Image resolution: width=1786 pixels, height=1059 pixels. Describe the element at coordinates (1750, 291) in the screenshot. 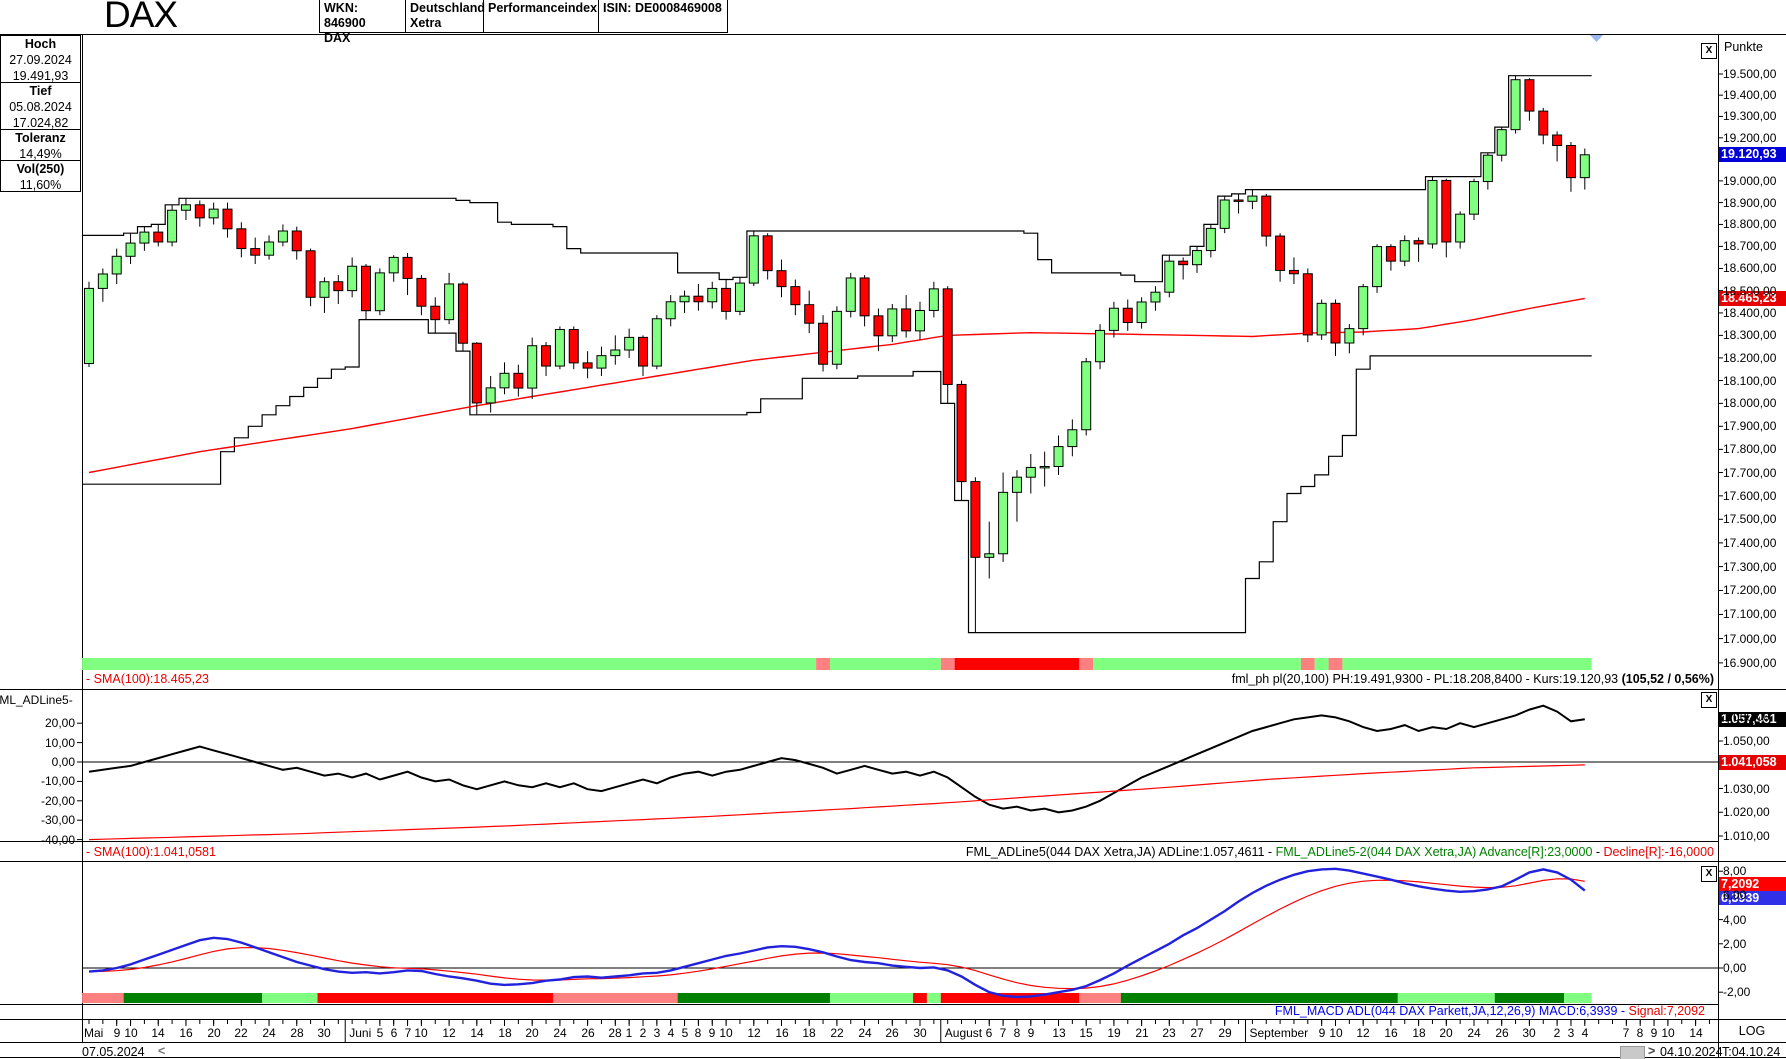

I see `y-axis-label: 18.500,00` at that location.